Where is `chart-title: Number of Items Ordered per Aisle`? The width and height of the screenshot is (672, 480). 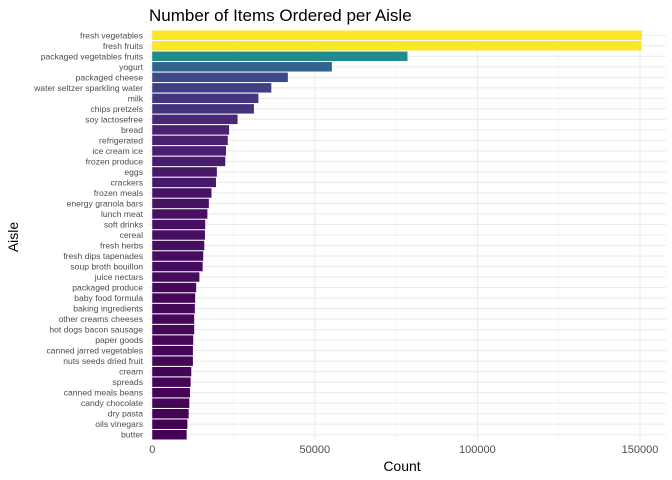
chart-title: Number of Items Ordered per Aisle is located at coordinates (280, 15).